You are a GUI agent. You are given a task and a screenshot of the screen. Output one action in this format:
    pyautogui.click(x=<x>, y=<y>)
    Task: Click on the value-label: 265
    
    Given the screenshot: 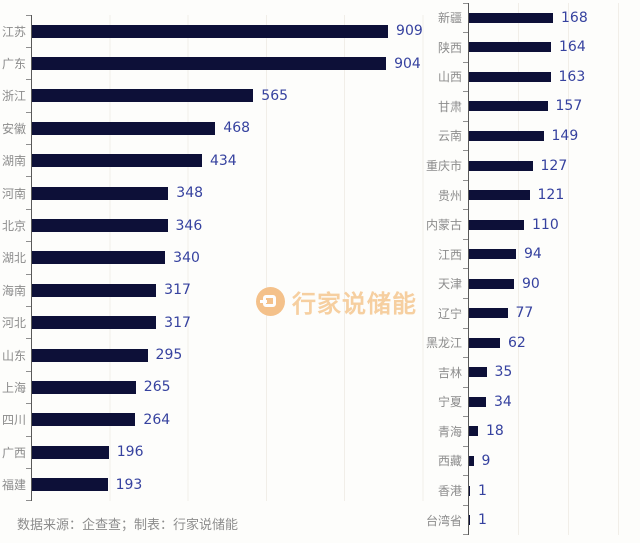 What is the action you would take?
    pyautogui.click(x=157, y=387)
    